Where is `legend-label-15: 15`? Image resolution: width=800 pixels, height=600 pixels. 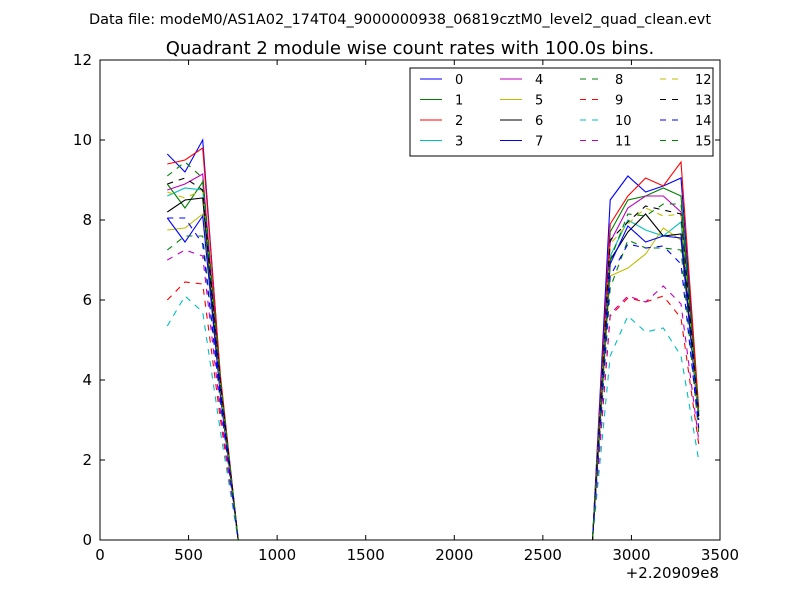
legend-label-15: 15 is located at coordinates (703, 142).